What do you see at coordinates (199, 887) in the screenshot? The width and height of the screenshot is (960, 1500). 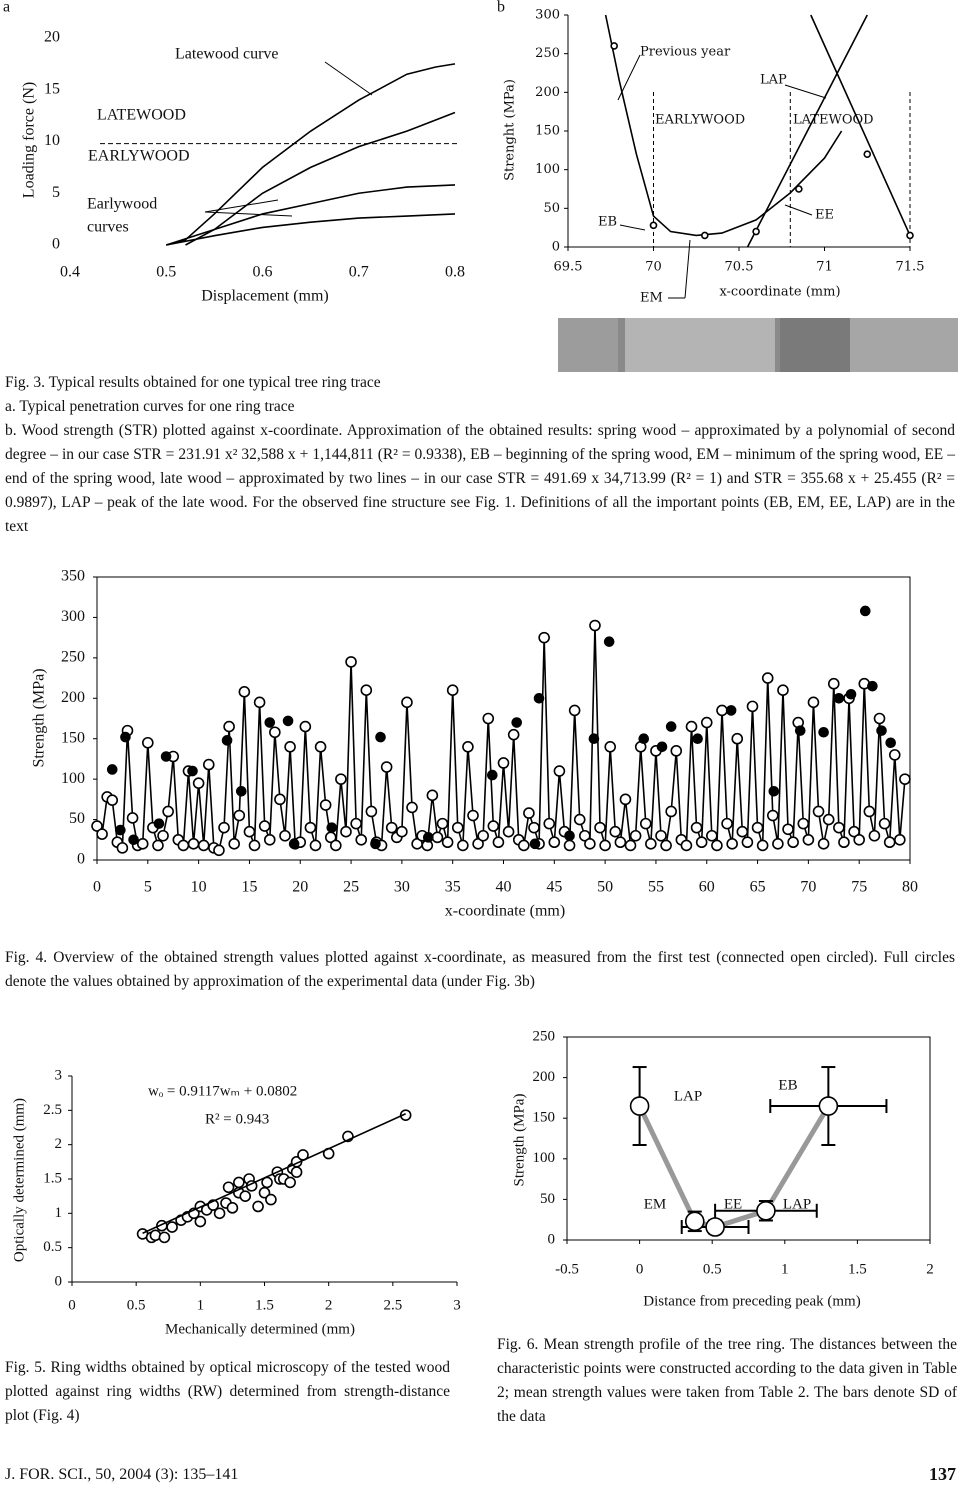 I see `x-tick-label: 10` at bounding box center [199, 887].